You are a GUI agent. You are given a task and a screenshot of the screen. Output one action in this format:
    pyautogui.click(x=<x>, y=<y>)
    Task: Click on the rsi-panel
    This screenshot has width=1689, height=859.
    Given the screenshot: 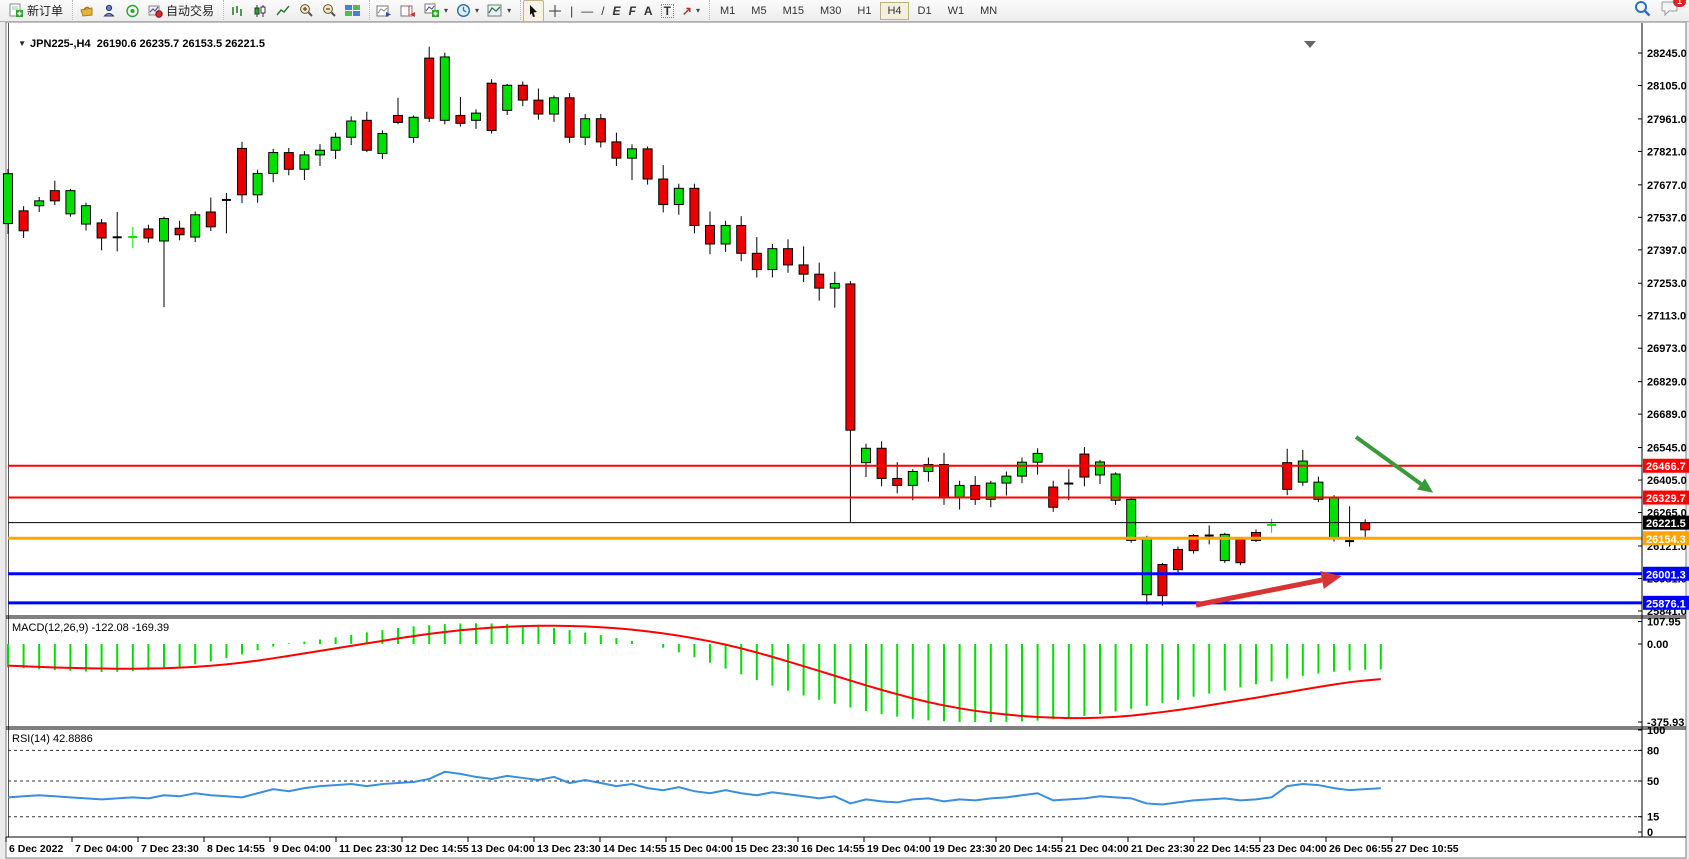 What is the action you would take?
    pyautogui.click(x=824, y=783)
    